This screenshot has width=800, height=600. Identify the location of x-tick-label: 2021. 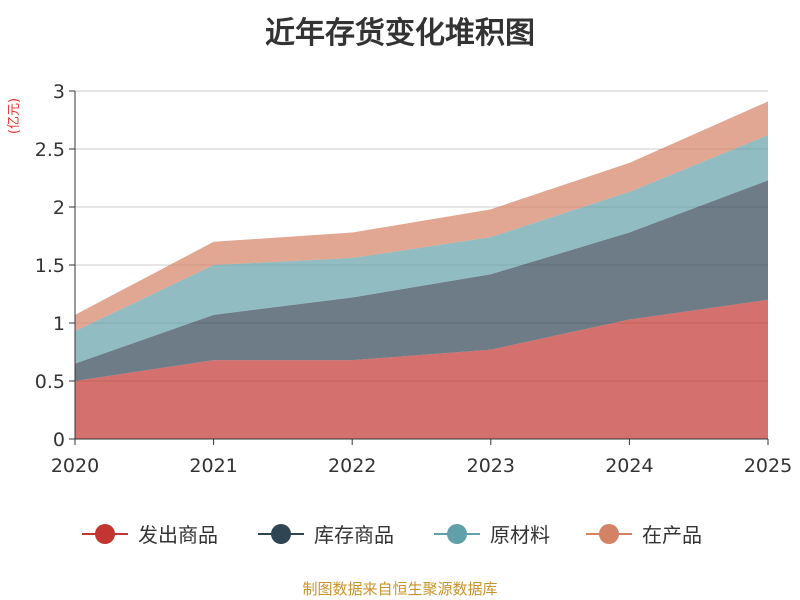
(213, 466).